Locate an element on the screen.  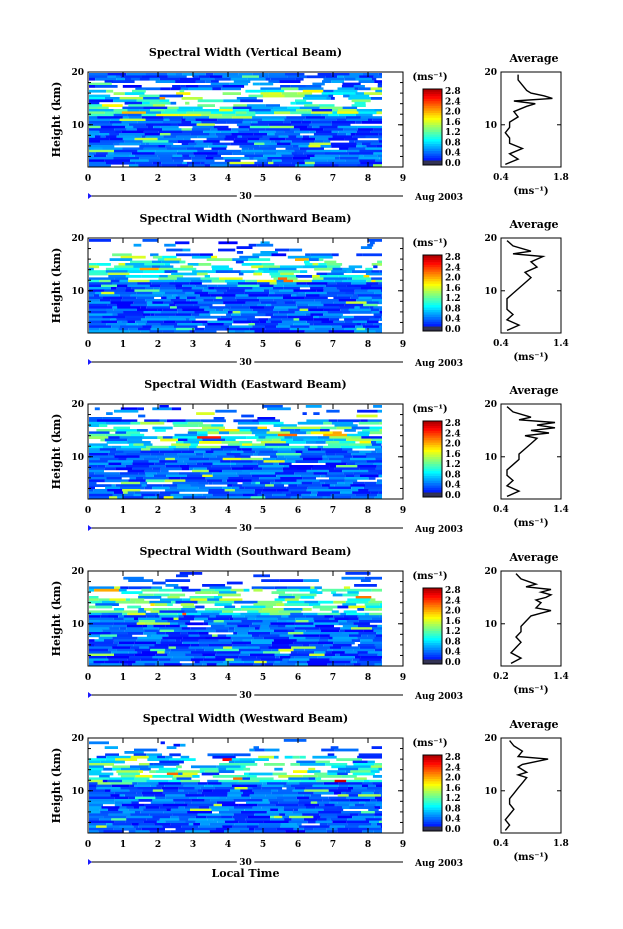
colorbar-label: (ms⁻¹) is located at coordinates (429, 743).